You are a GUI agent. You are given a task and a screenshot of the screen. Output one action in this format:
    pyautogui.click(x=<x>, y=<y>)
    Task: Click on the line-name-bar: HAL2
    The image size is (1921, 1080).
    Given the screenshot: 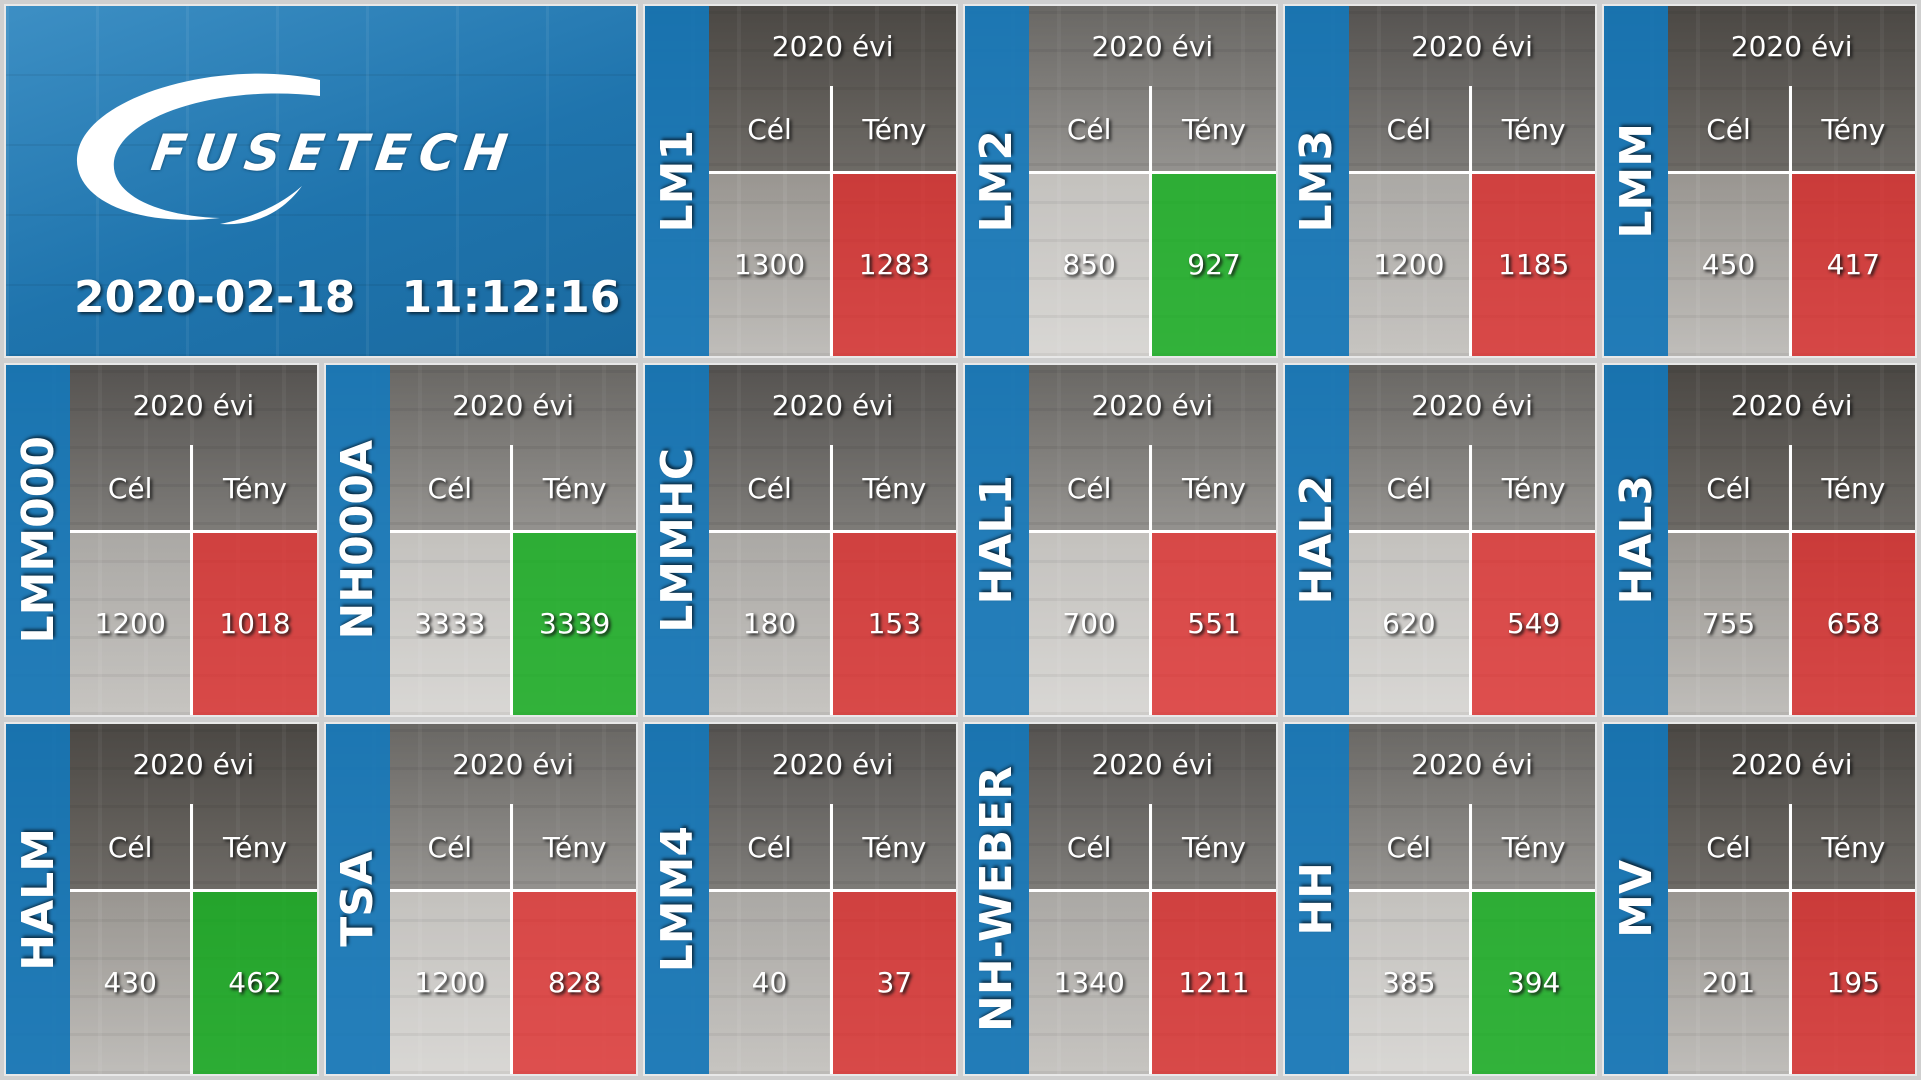 What is the action you would take?
    pyautogui.click(x=1316, y=540)
    